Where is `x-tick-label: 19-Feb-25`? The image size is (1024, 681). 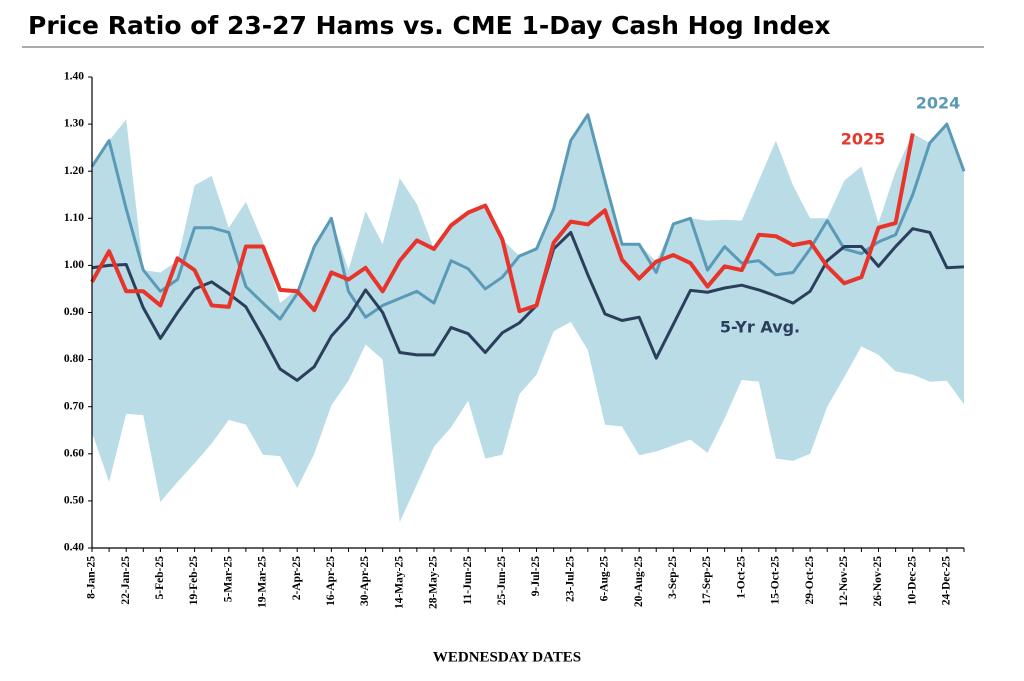
x-tick-label: 19-Feb-25 is located at coordinates (194, 580).